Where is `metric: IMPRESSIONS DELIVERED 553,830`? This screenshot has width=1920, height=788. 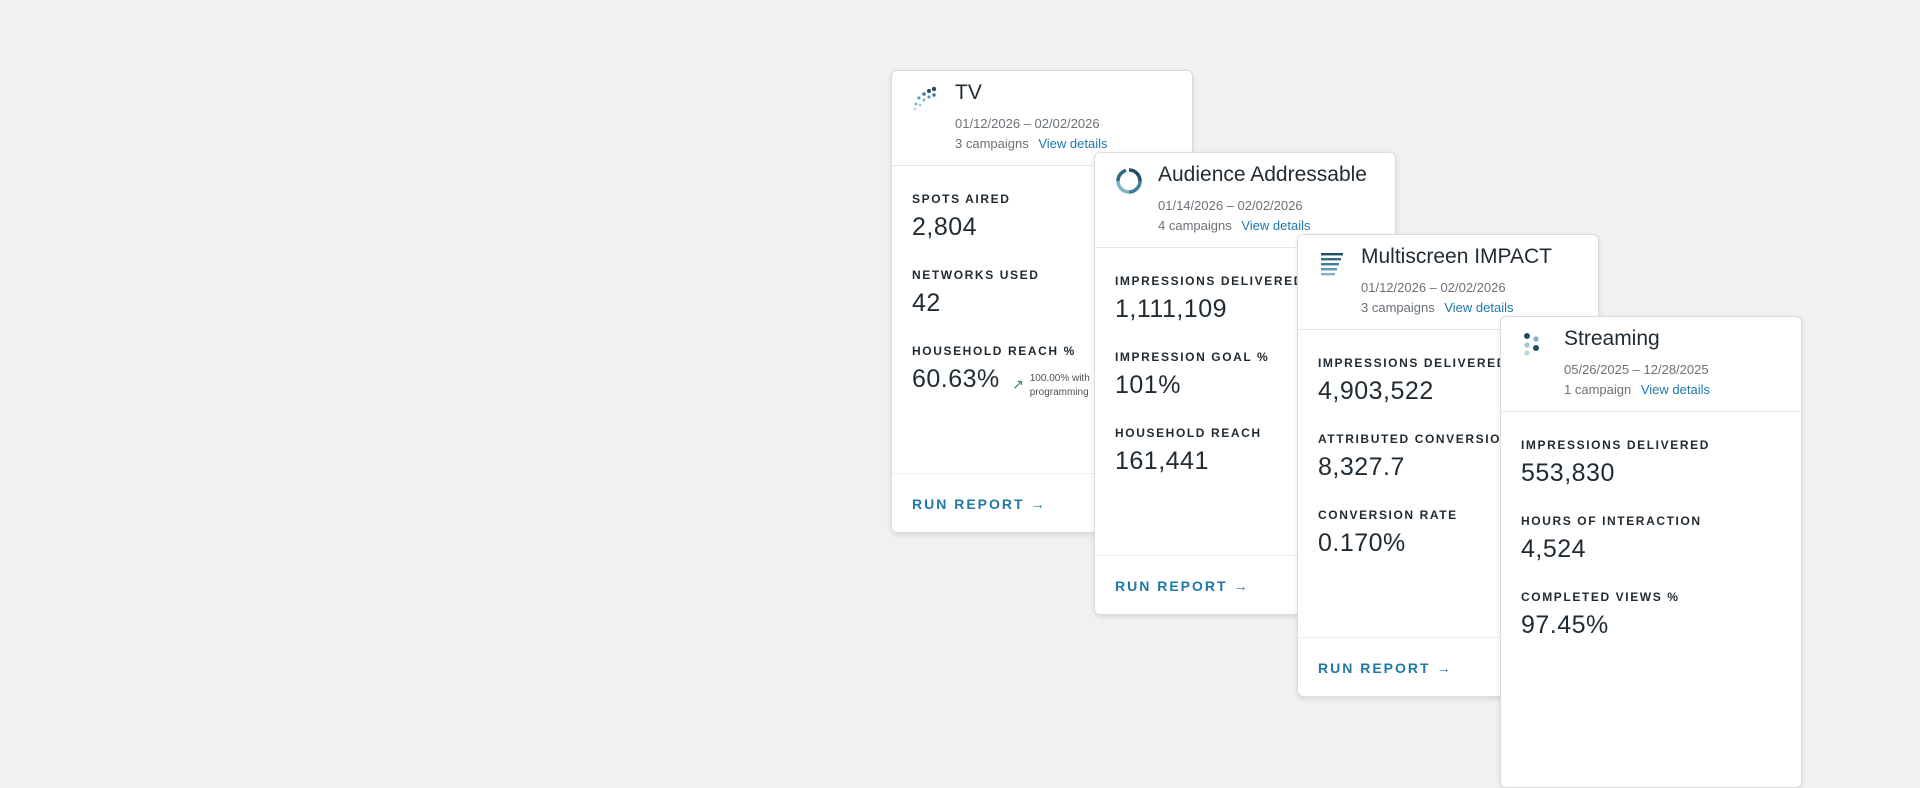 metric: IMPRESSIONS DELIVERED 553,830 is located at coordinates (1661, 470).